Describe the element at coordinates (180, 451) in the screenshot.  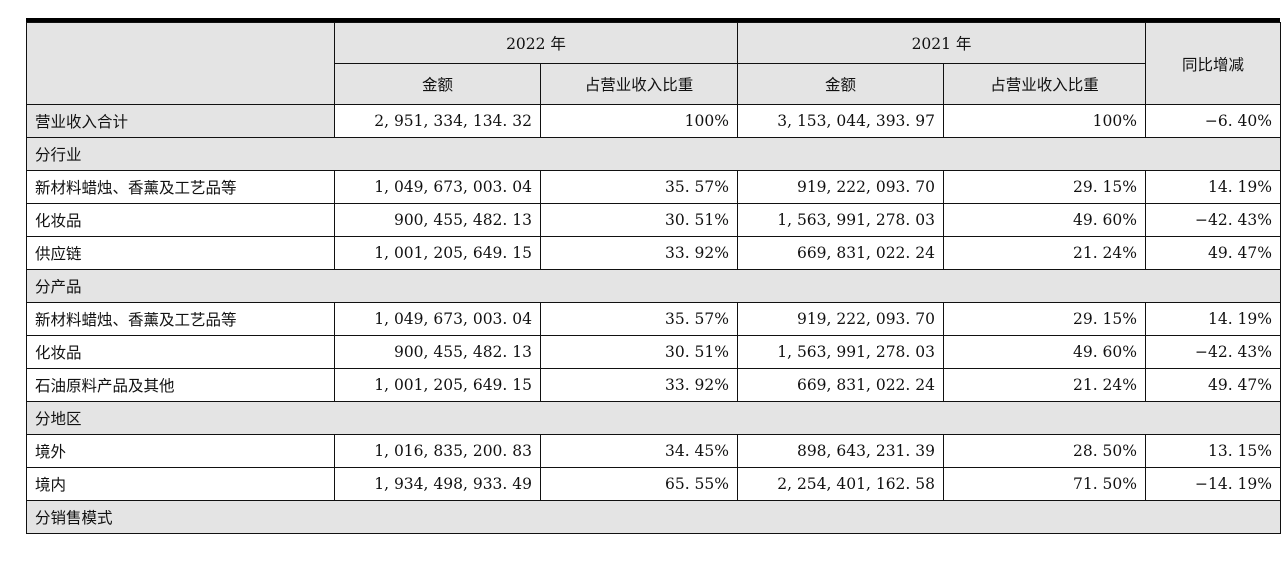
I see `row-label: 境外` at that location.